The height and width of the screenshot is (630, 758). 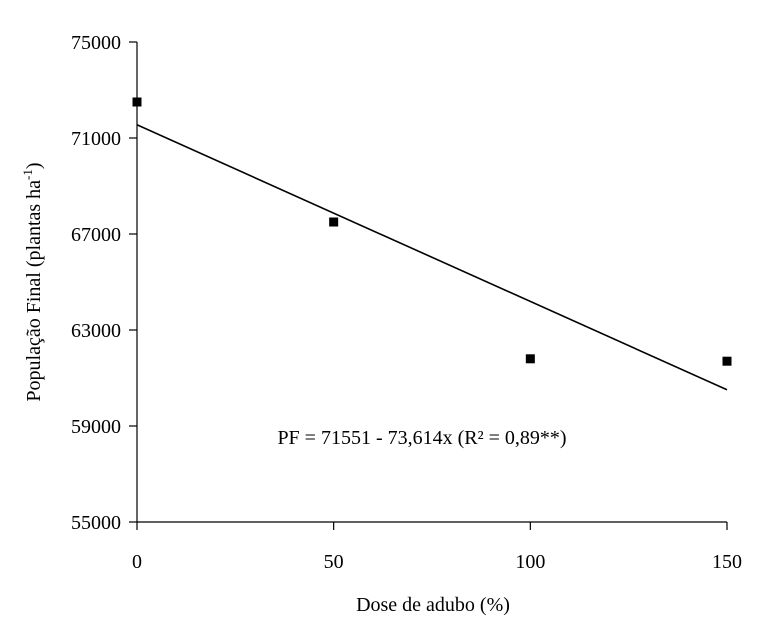 I want to click on y-axis-title-superscript: -1, so click(x=27, y=174).